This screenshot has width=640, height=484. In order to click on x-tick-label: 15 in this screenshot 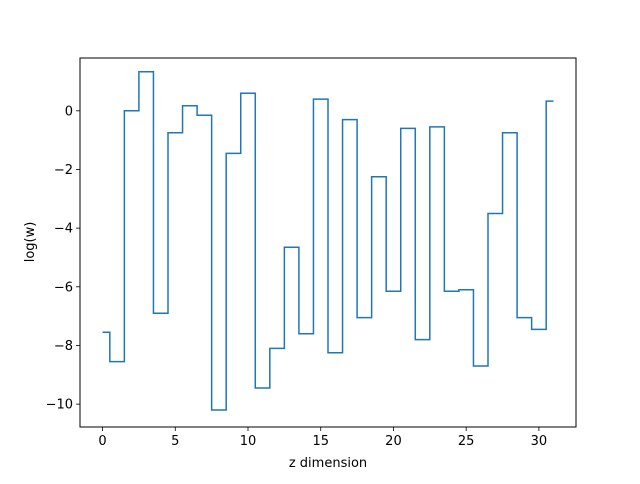, I will do `click(320, 441)`.